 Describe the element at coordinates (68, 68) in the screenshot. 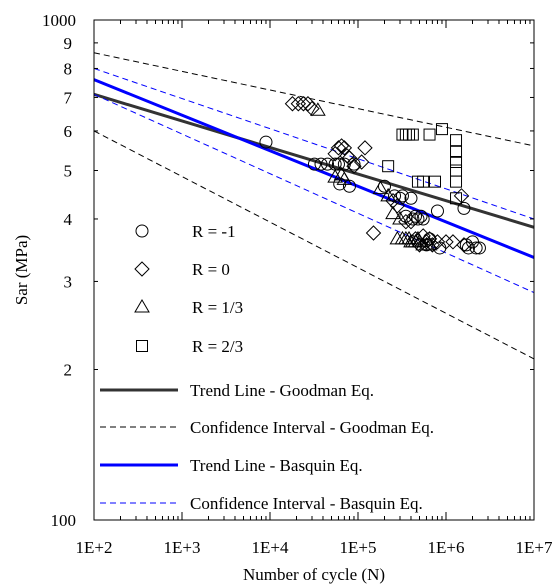

I see `y-minor-tick-label: 8` at that location.